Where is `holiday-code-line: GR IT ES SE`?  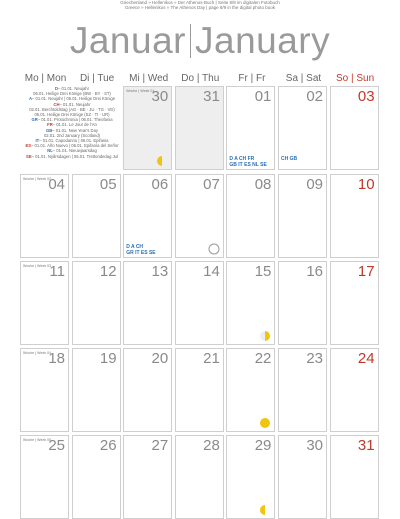 holiday-code-line: GR IT ES SE is located at coordinates (141, 252).